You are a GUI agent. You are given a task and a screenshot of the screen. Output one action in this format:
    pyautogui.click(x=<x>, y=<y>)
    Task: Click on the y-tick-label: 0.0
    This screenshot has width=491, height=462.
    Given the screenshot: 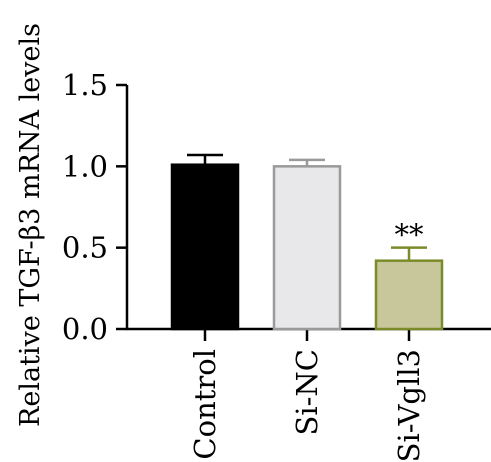 What is the action you would take?
    pyautogui.click(x=85, y=329)
    